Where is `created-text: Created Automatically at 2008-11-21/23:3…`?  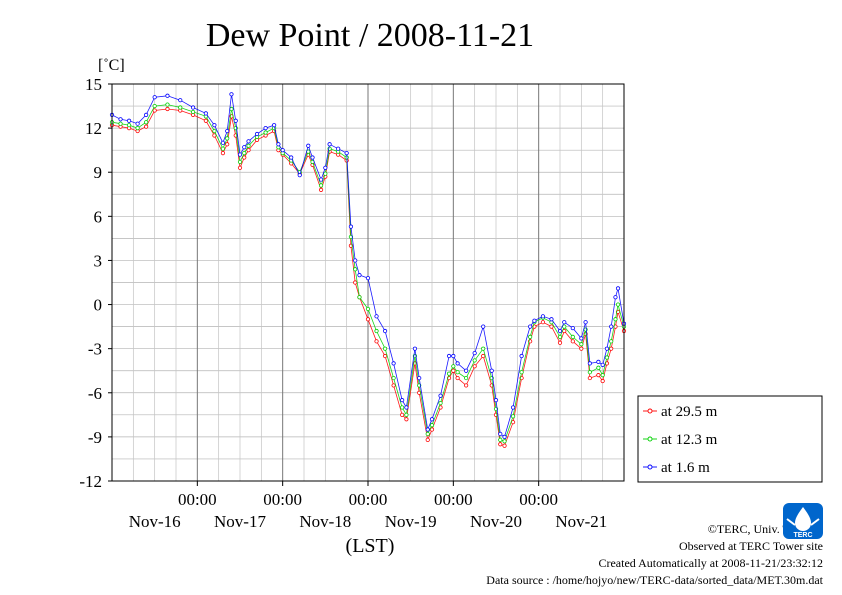 created-text: Created Automatically at 2008-11-21/23:3… is located at coordinates (710, 563).